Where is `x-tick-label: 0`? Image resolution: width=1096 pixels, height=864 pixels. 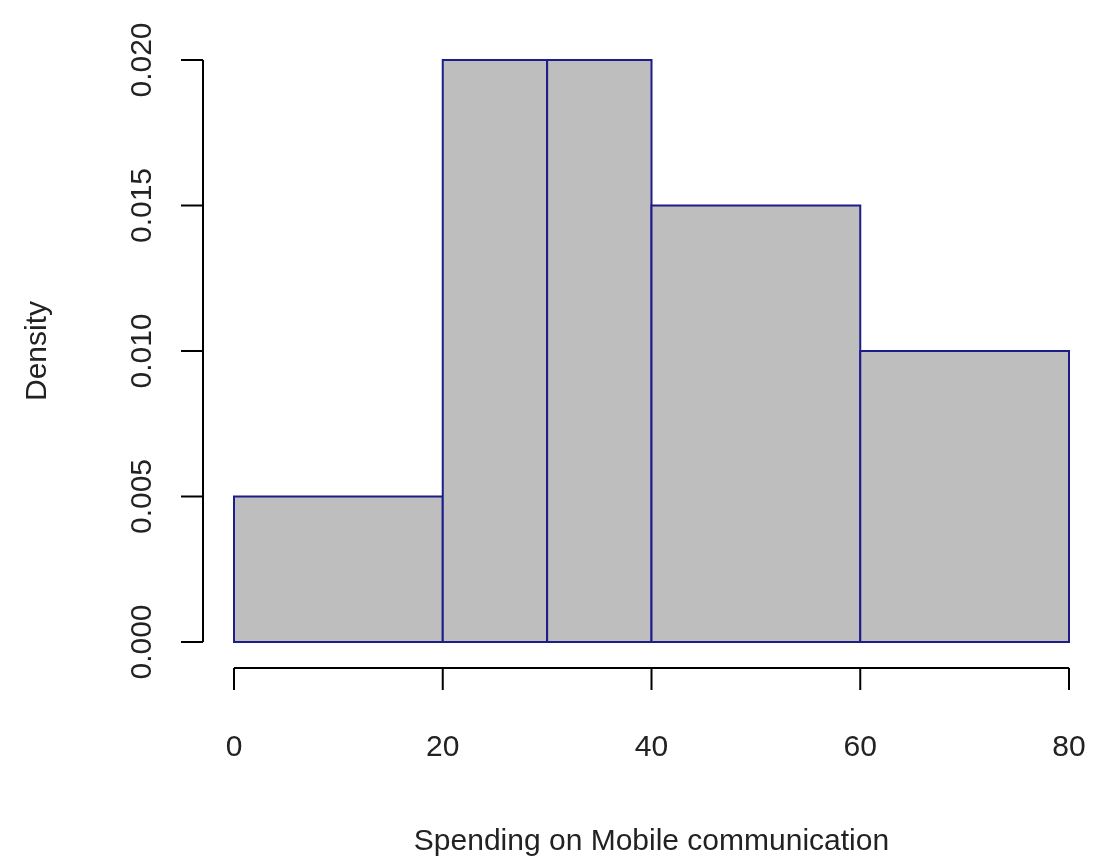
x-tick-label: 0 is located at coordinates (234, 745).